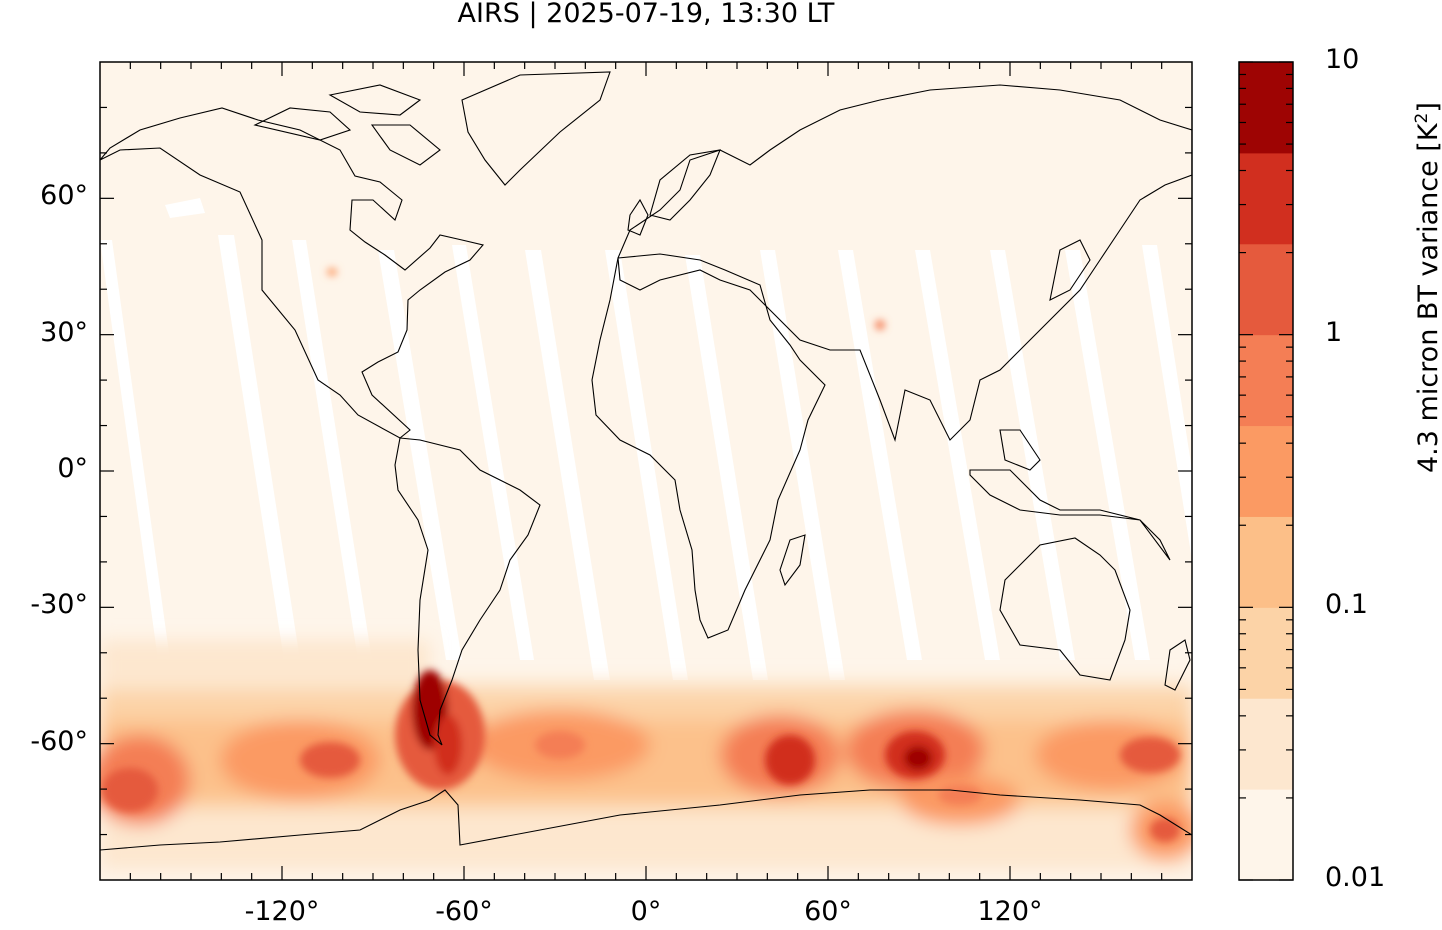 The image size is (1442, 930). Describe the element at coordinates (464, 911) in the screenshot. I see `lon-tick-label: -60°` at that location.